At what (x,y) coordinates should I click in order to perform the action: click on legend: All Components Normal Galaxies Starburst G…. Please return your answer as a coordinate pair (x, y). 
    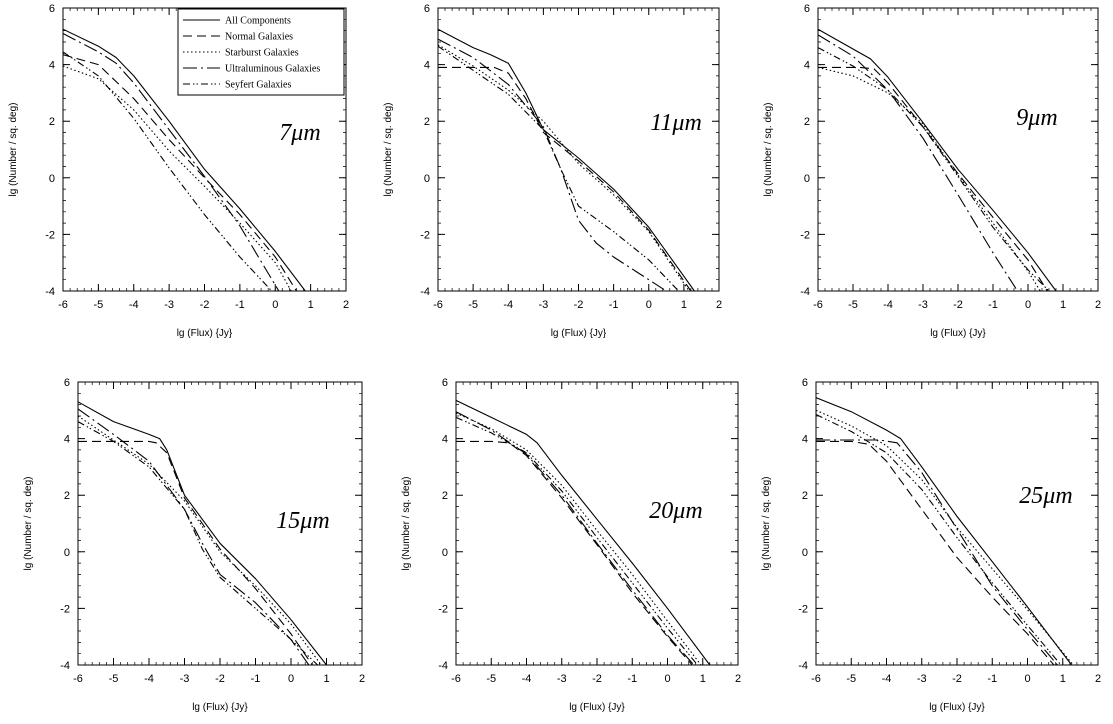
    Looking at the image, I should click on (261, 52).